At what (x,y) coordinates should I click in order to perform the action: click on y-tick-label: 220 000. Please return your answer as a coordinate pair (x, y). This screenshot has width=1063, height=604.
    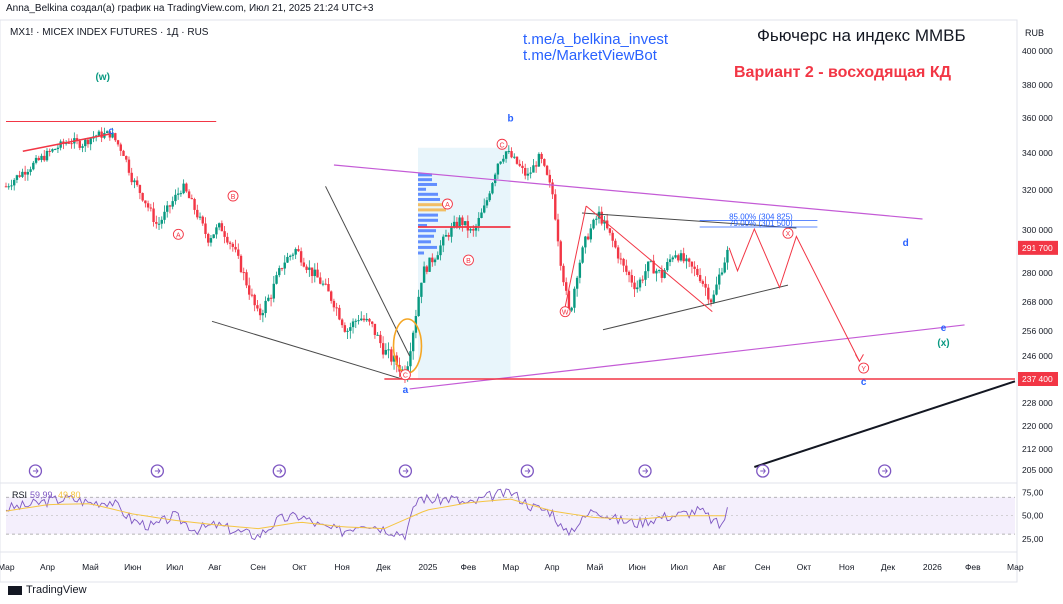
    Looking at the image, I should click on (1037, 426).